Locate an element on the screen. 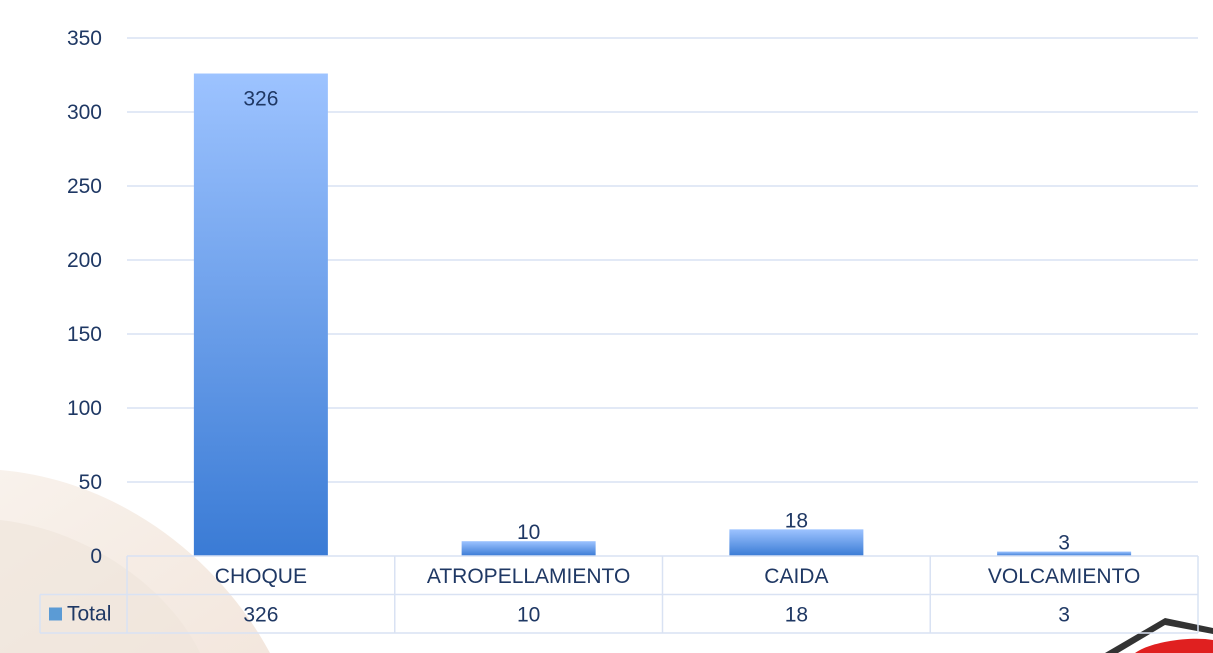 The height and width of the screenshot is (653, 1213). table-value: 326 is located at coordinates (260, 615).